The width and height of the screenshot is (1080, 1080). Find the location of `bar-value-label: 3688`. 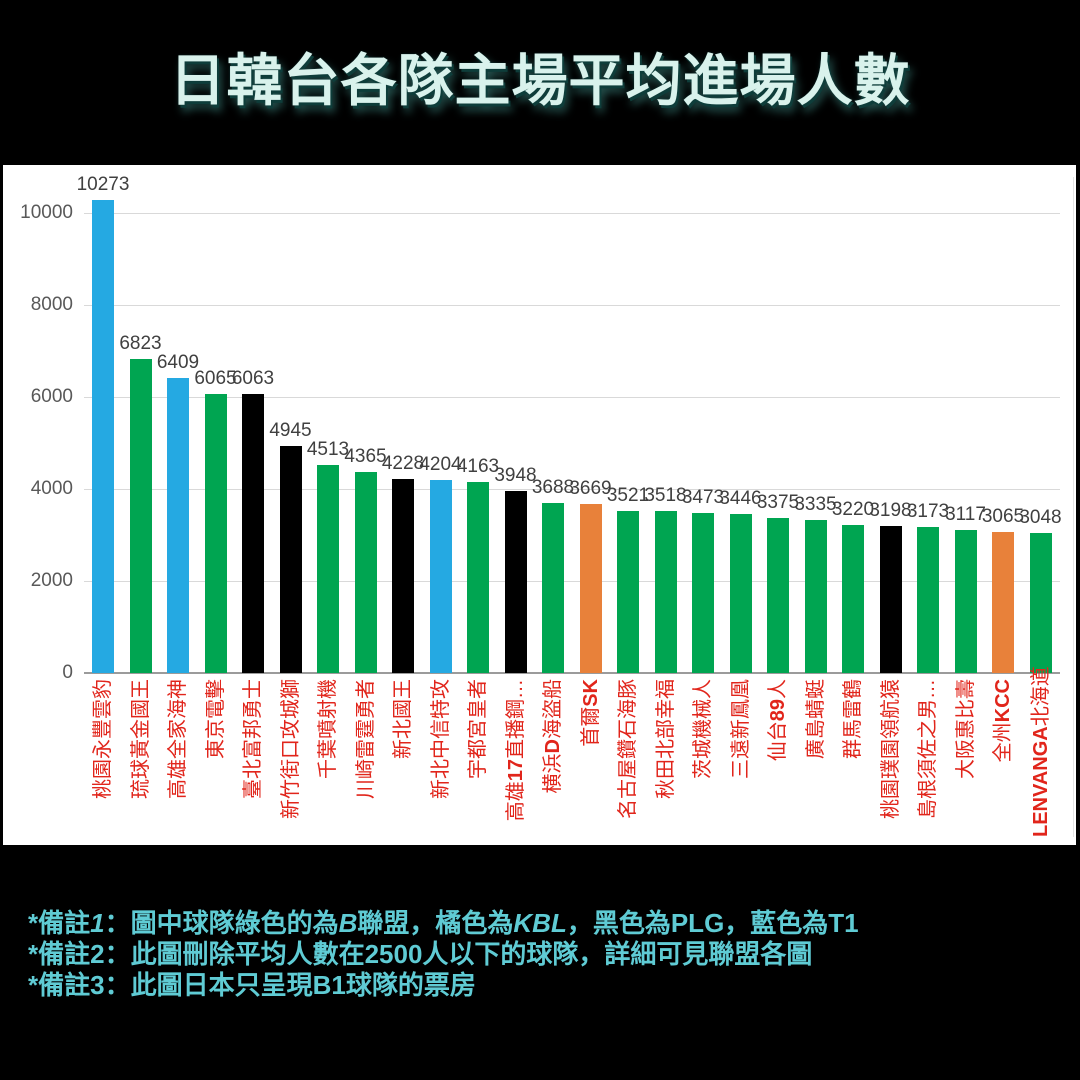

bar-value-label: 3688 is located at coordinates (553, 487).